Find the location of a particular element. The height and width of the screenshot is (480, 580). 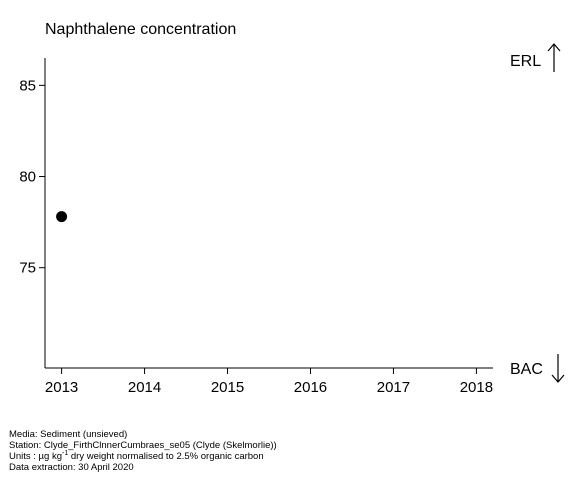

y-tick-label: 85 is located at coordinates (27, 85).